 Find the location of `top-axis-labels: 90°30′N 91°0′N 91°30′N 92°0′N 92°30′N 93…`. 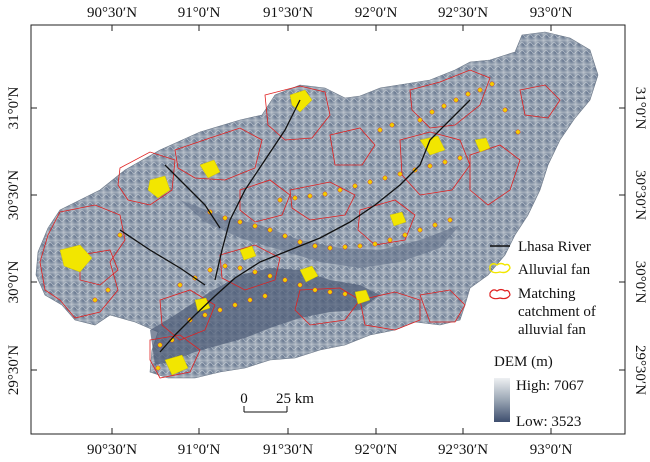

top-axis-labels: 90°30′N 91°0′N 91°30′N 92°0′N 92°30′N 93… is located at coordinates (330, 13).